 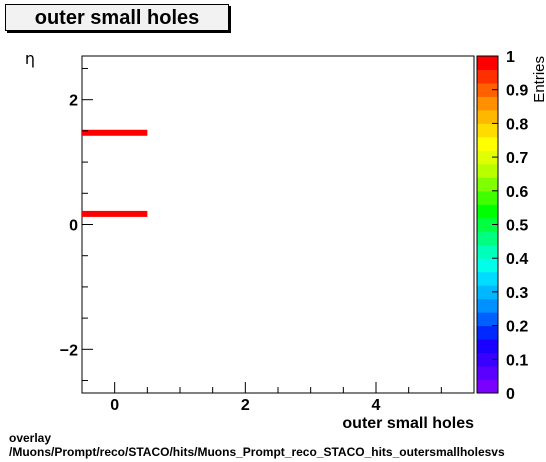 I want to click on y-tick-label: 2, so click(x=73, y=101).